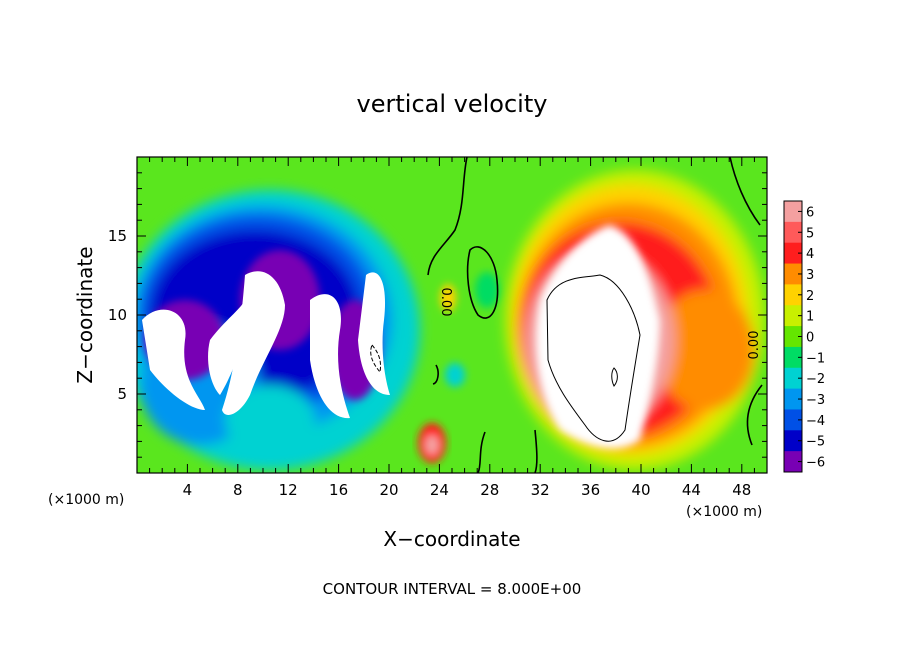 The height and width of the screenshot is (654, 904). What do you see at coordinates (288, 490) in the screenshot?
I see `x-tick-label: 12` at bounding box center [288, 490].